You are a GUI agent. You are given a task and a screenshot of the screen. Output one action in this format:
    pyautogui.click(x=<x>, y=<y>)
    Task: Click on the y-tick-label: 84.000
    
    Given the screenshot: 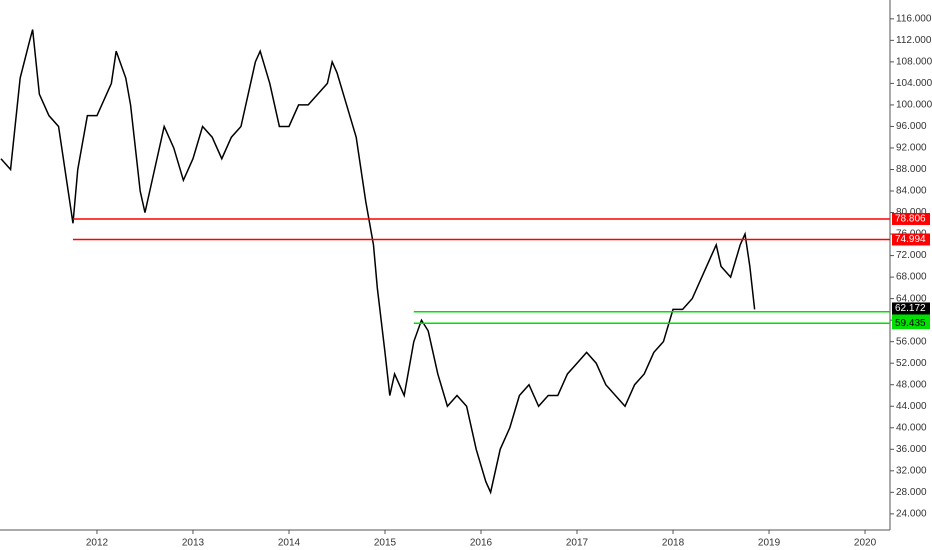 What is the action you would take?
    pyautogui.click(x=911, y=191)
    